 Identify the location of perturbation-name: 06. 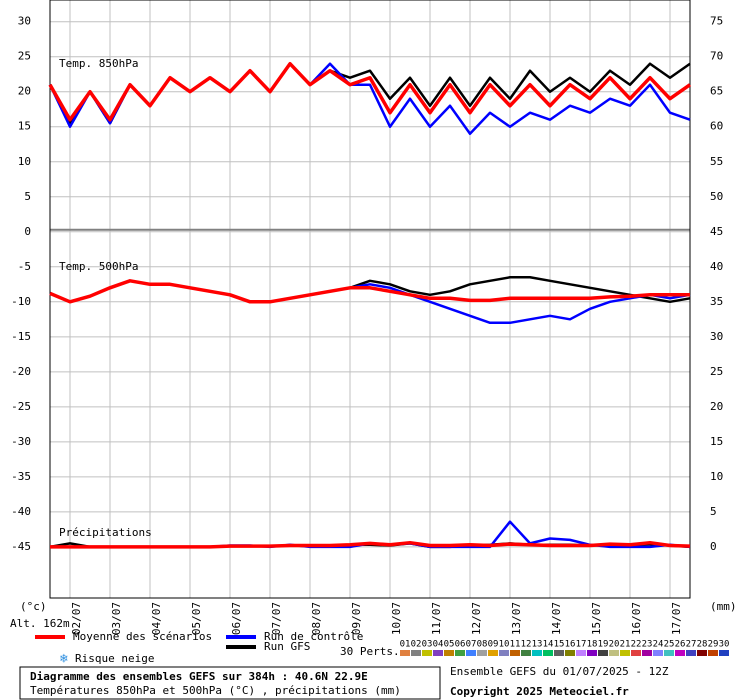
(460, 645).